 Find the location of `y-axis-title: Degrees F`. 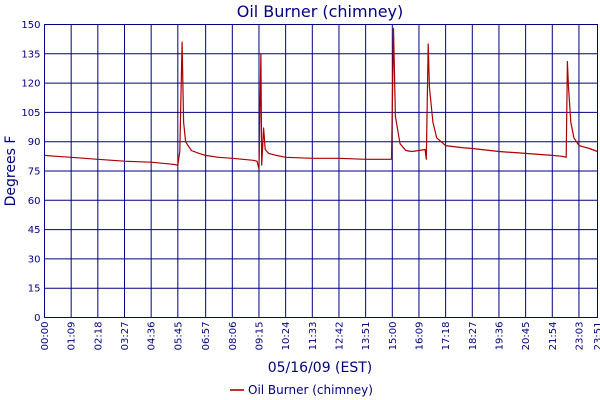

y-axis-title: Degrees F is located at coordinates (11, 171).